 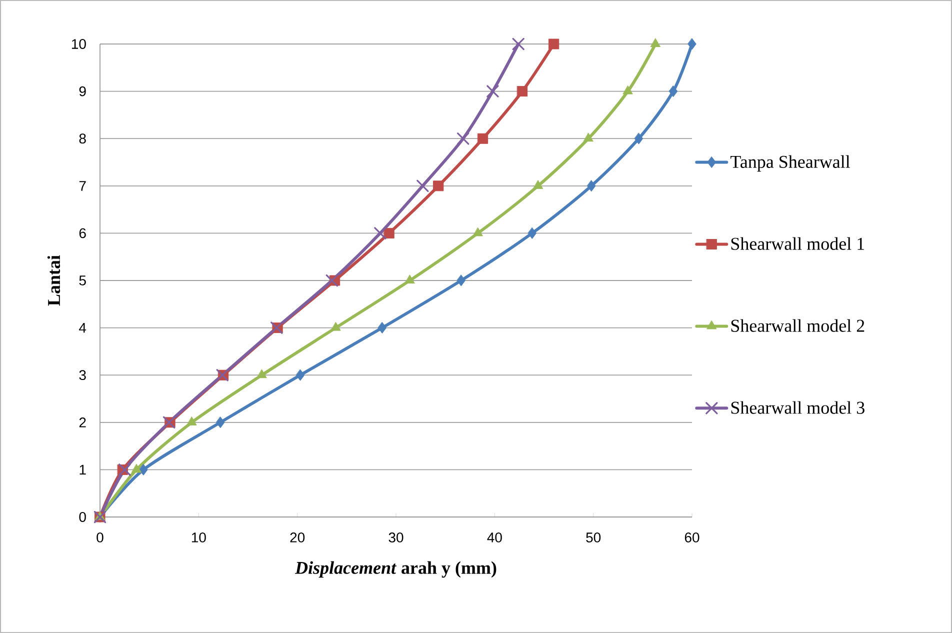 I want to click on x-tick-label: 40, so click(x=494, y=537).